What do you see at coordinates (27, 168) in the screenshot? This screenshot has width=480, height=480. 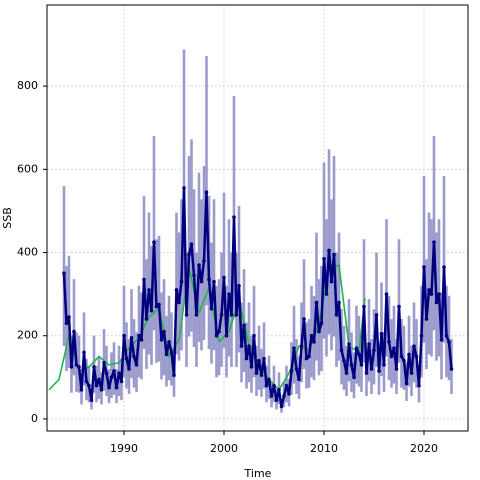 I see `y-tick-label: 600` at bounding box center [27, 168].